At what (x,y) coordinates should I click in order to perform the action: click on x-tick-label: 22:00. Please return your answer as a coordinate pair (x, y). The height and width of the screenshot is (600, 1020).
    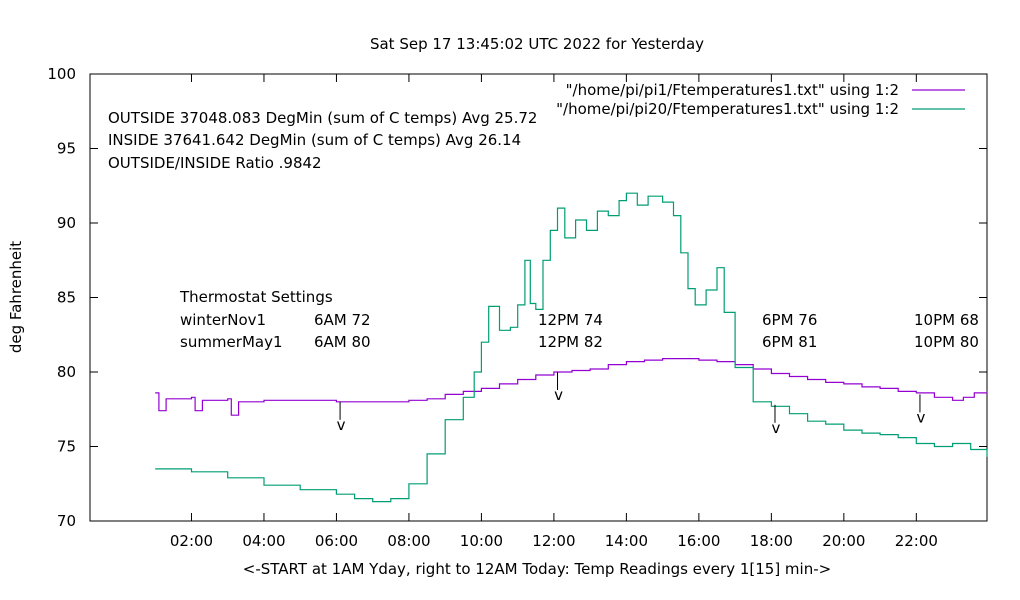
    Looking at the image, I should click on (916, 541).